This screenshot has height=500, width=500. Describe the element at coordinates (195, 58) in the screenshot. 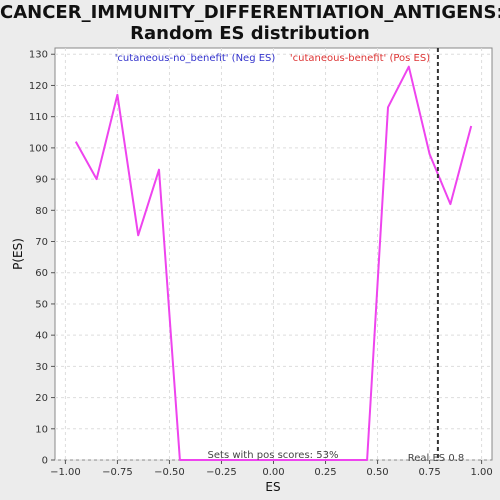

I see `neg-es-label: 'cutaneous-no_benefit' (Neg ES)` at that location.